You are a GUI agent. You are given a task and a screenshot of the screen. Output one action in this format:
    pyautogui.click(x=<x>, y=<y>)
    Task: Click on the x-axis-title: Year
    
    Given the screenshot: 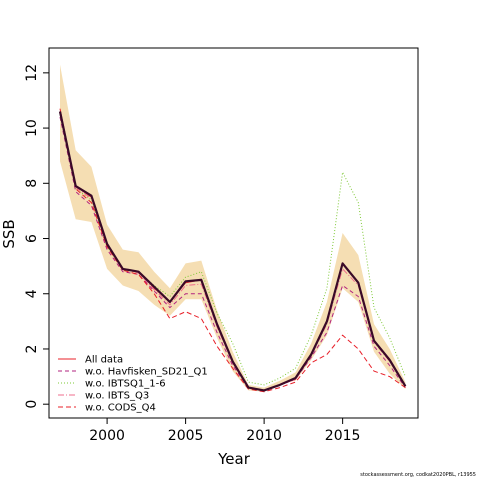 What is the action you would take?
    pyautogui.click(x=234, y=459)
    